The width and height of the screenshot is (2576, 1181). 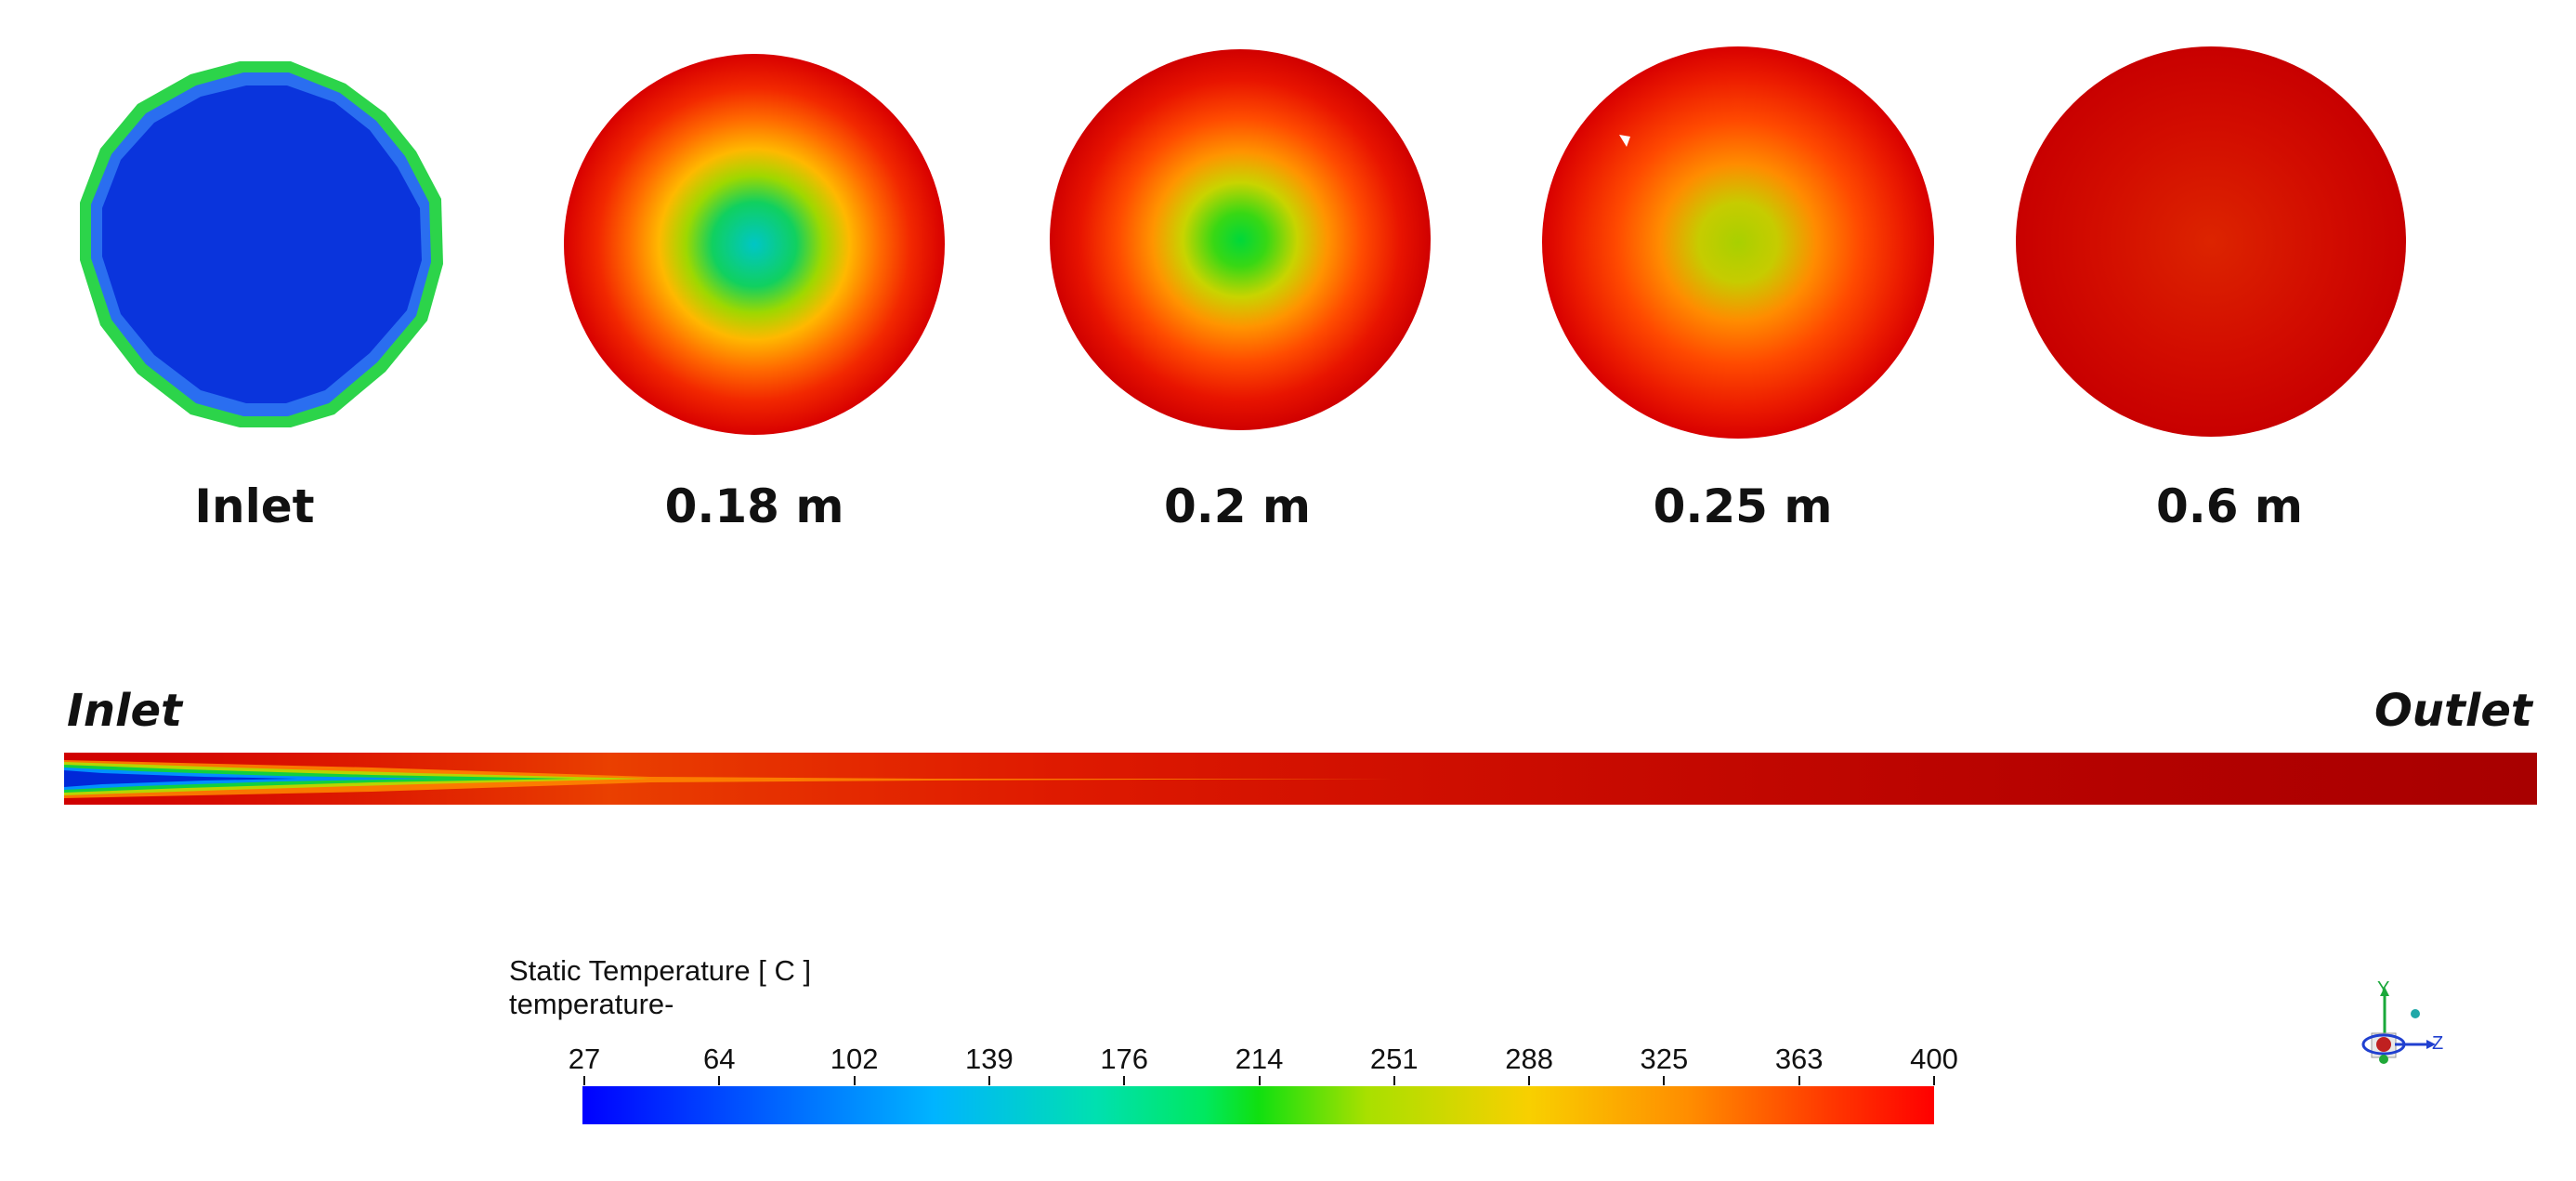 I want to click on legend-title: Static Temperature [ C ], so click(x=660, y=971).